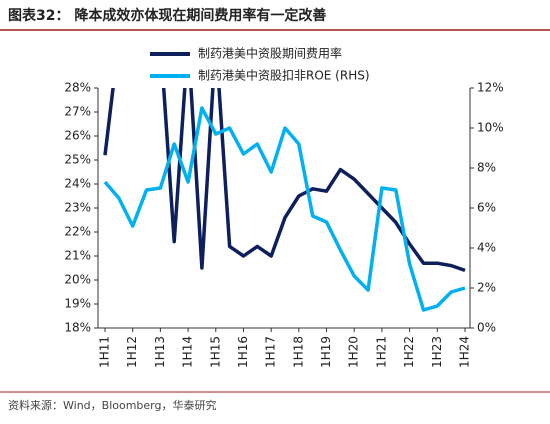  I want to click on x-tick-label: 1H15, so click(215, 352).